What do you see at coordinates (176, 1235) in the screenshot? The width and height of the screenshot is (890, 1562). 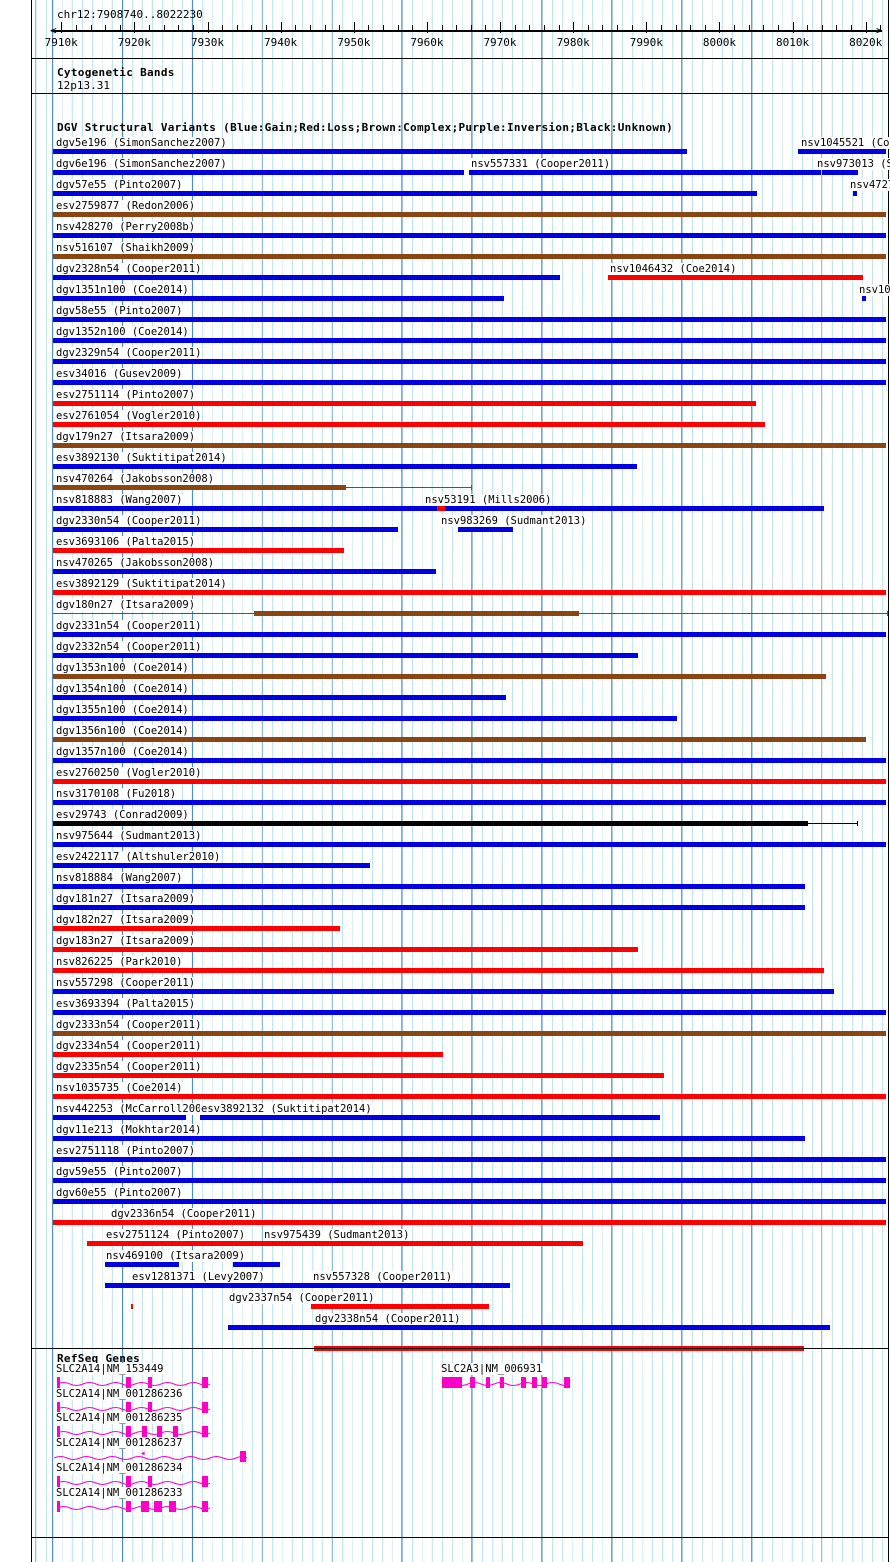 I see `variant-label: esv2751124 (Pinto2007)` at bounding box center [176, 1235].